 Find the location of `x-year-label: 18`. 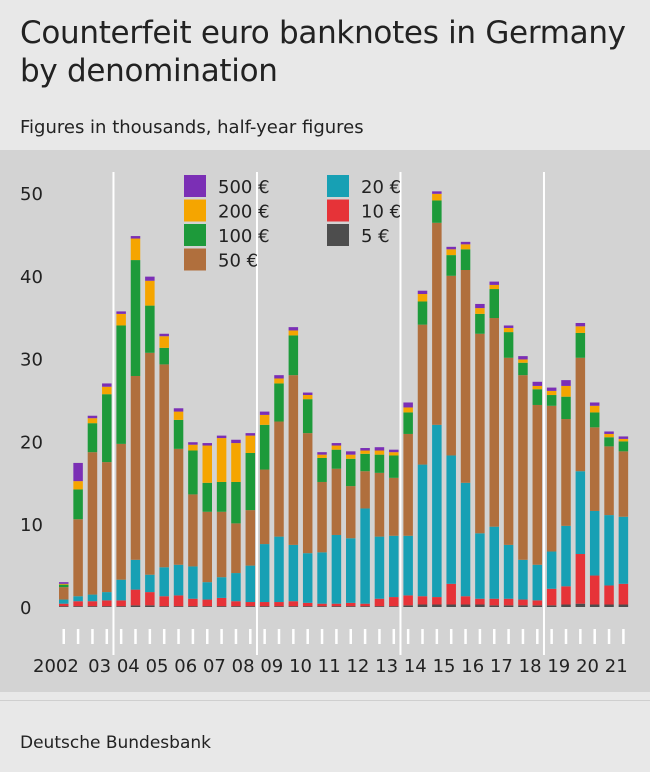

x-year-label: 18 is located at coordinates (530, 666).